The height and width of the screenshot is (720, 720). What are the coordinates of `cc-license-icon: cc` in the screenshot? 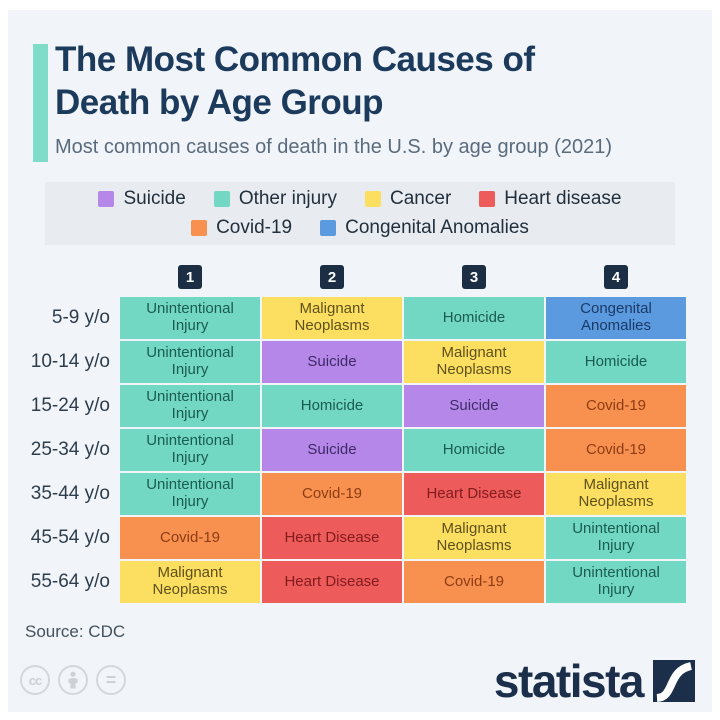 It's located at (35, 680).